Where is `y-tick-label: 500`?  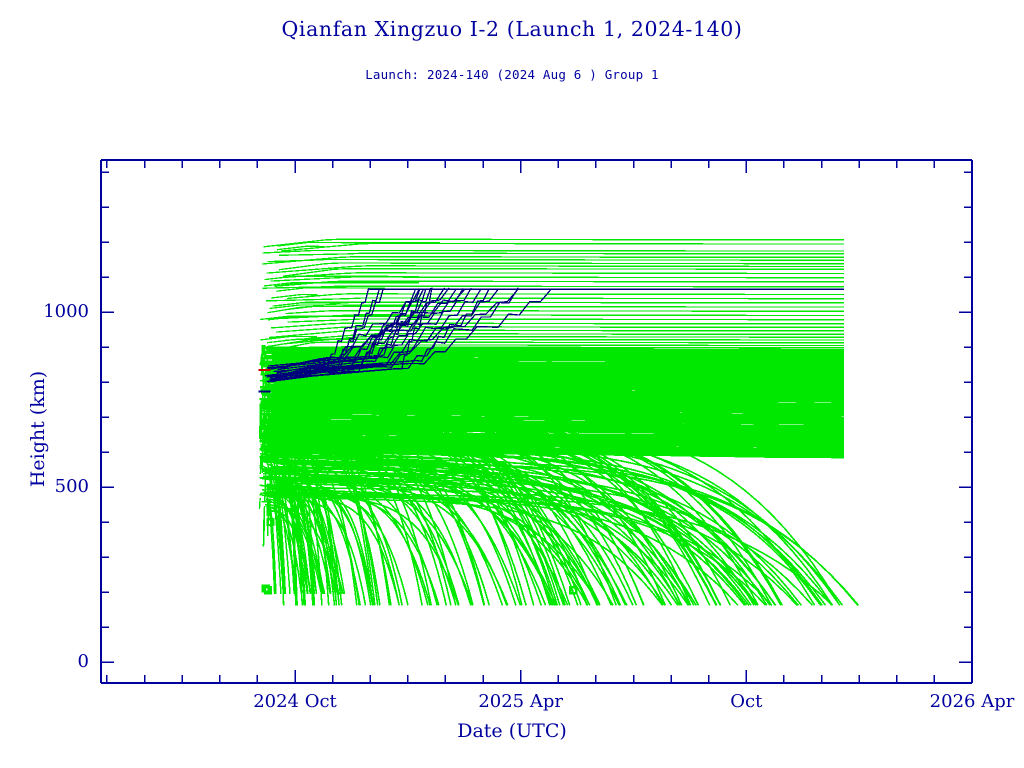 y-tick-label: 500 is located at coordinates (71, 486).